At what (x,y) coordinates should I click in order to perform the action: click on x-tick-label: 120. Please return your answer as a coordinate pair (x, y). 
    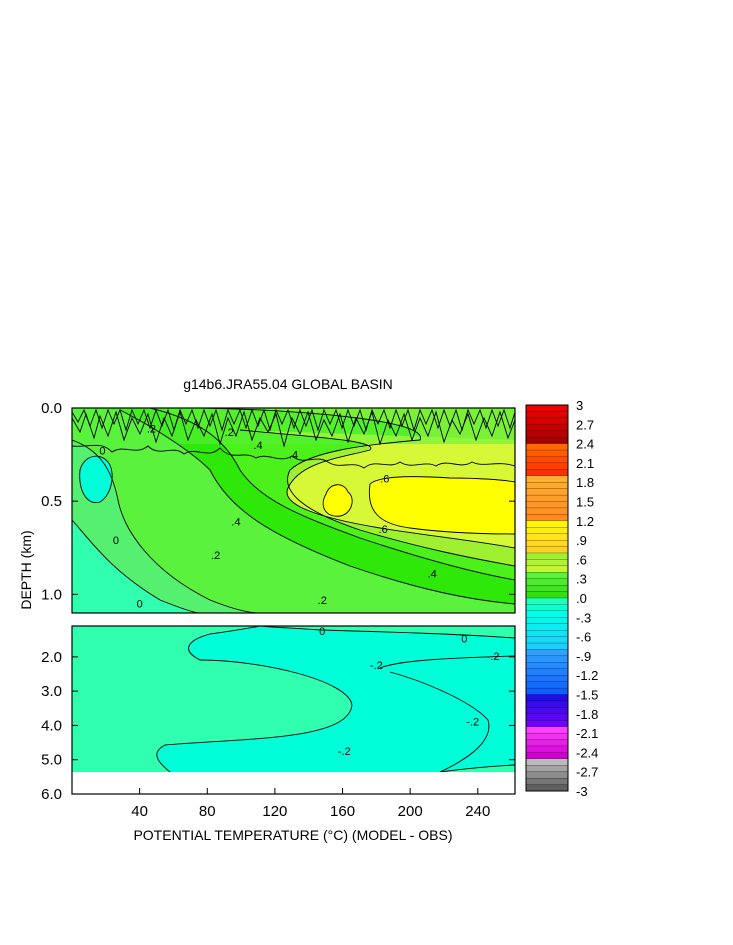
    Looking at the image, I should click on (274, 811).